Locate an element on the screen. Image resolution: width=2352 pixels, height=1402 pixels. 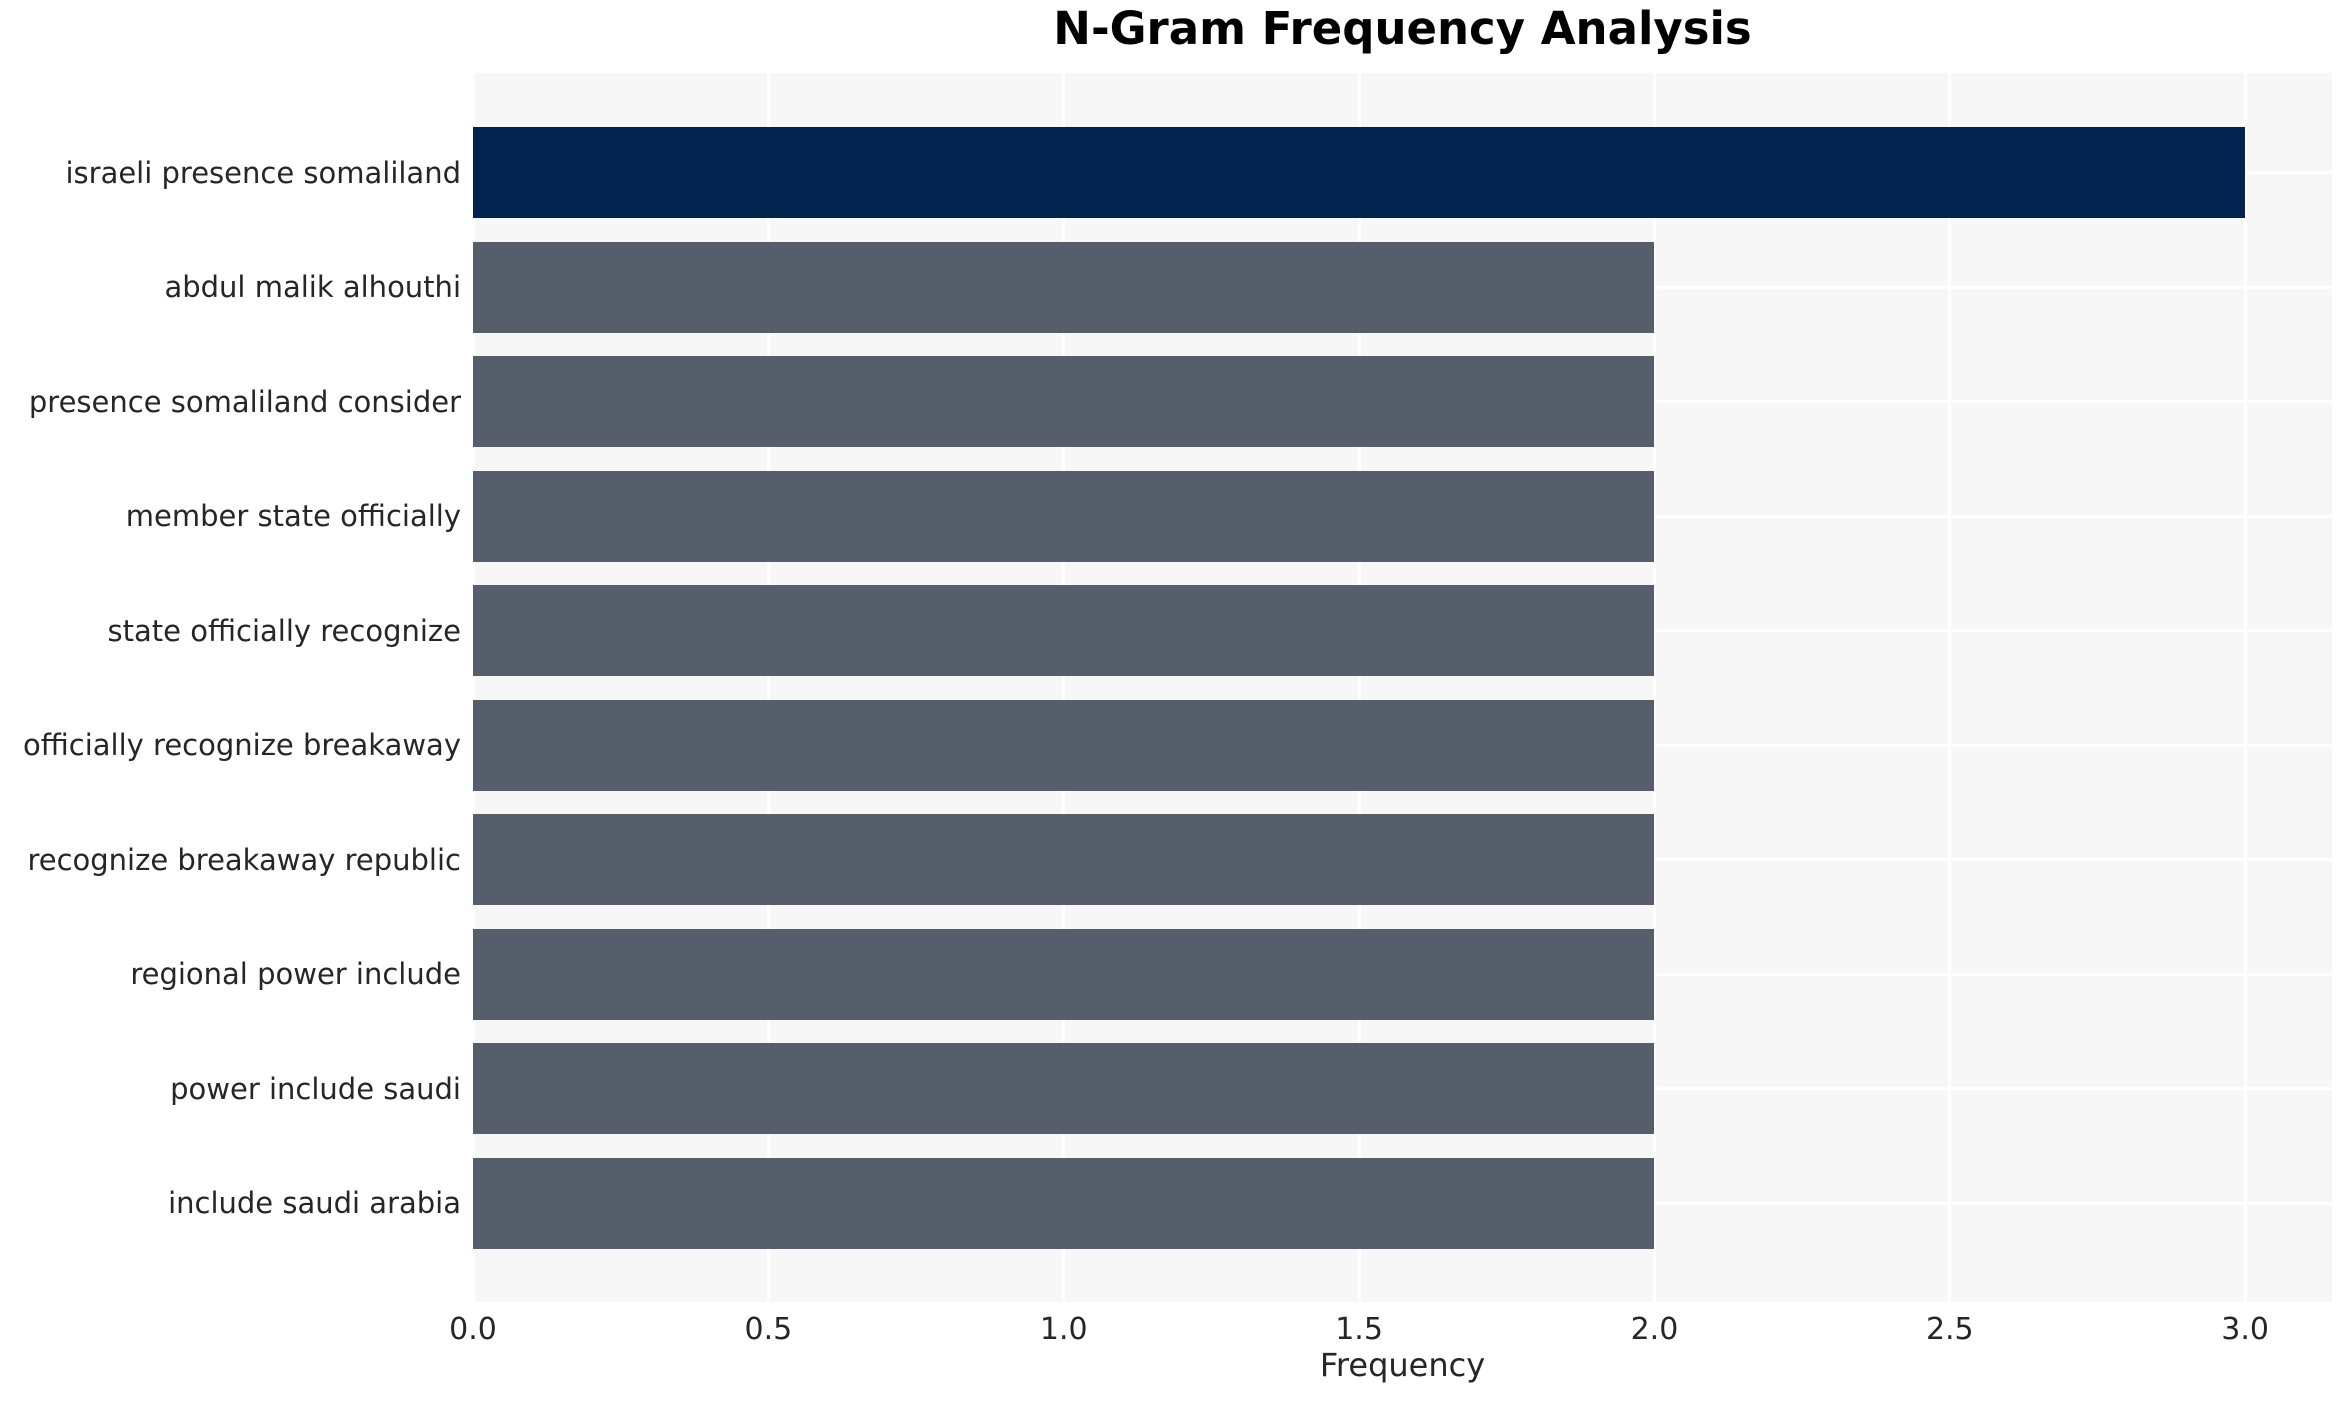
x-tick-label: 1.0 is located at coordinates (1063, 1329).